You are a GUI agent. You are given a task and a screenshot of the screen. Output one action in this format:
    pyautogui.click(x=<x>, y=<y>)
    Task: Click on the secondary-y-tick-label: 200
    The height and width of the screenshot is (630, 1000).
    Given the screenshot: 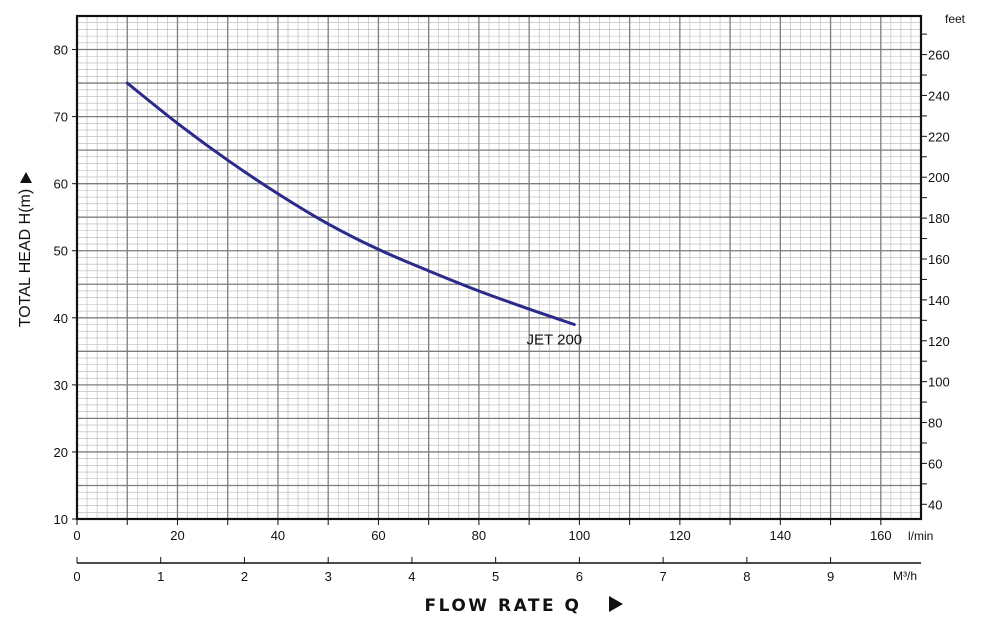 What is the action you would take?
    pyautogui.click(x=939, y=177)
    